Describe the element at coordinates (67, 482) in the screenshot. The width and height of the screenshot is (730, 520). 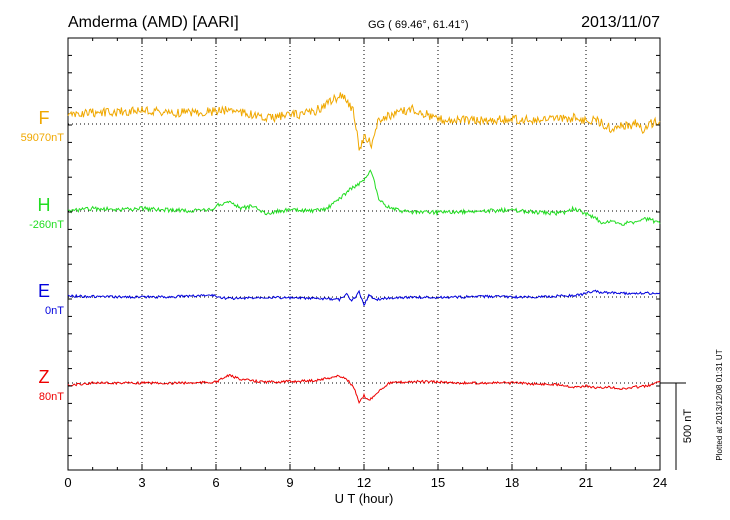
I see `x-tick-label: 0` at that location.